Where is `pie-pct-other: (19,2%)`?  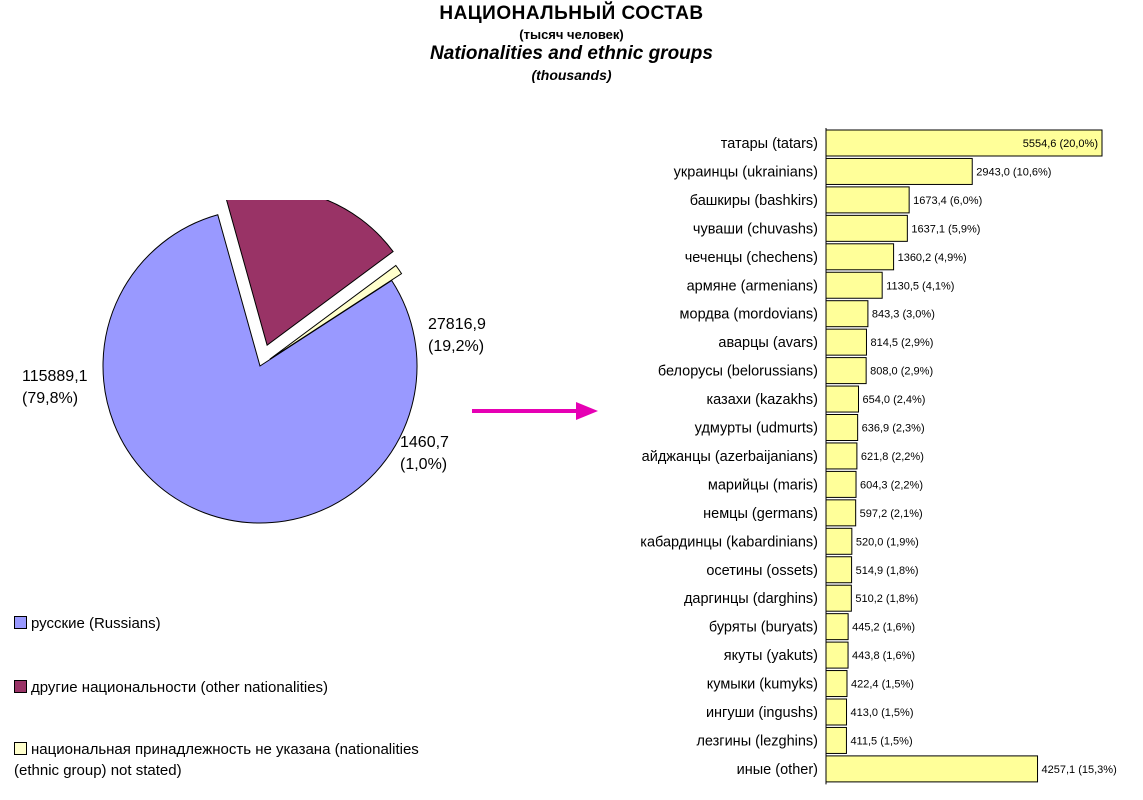 pie-pct-other: (19,2%) is located at coordinates (456, 346).